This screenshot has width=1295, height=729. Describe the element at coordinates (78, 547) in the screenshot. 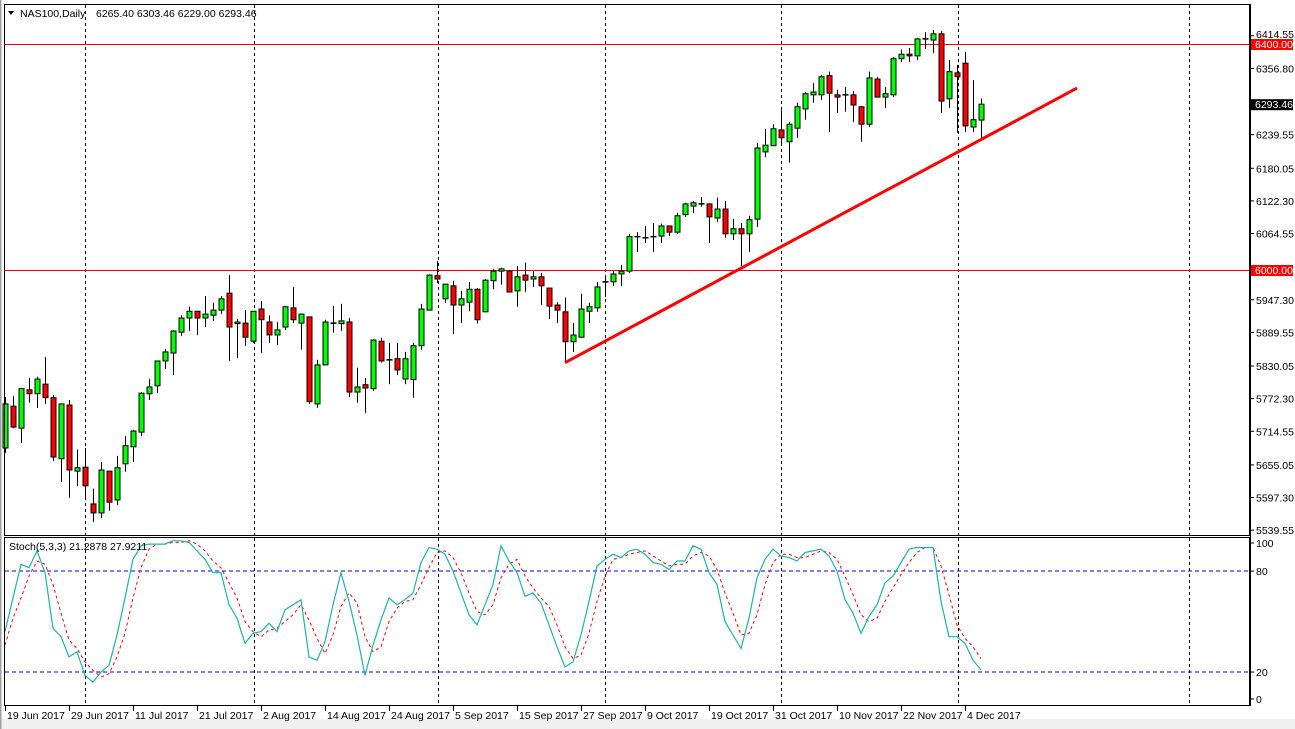

I see `stochastic-label: Stoch(5,3,3) 21.2878 27.9211` at that location.